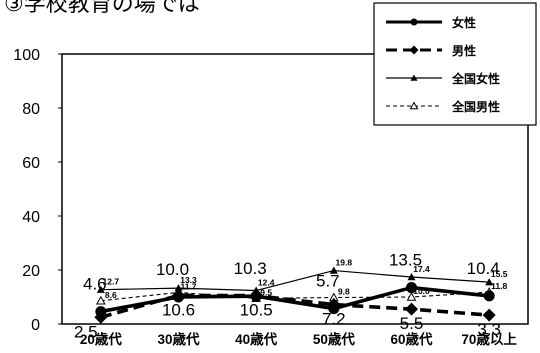  Describe the element at coordinates (344, 292) in the screenshot. I see `data-label: 9.8` at that location.